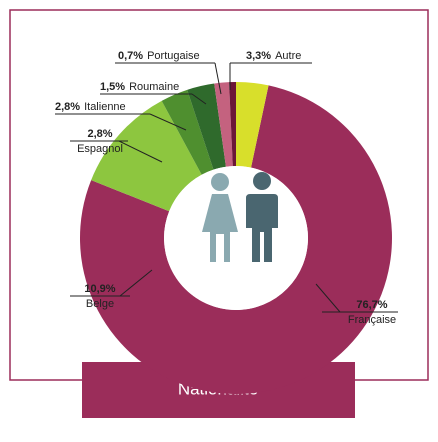 This screenshot has width=438, height=442. What do you see at coordinates (371, 305) in the screenshot?
I see `value-label: 76,7%` at bounding box center [371, 305].